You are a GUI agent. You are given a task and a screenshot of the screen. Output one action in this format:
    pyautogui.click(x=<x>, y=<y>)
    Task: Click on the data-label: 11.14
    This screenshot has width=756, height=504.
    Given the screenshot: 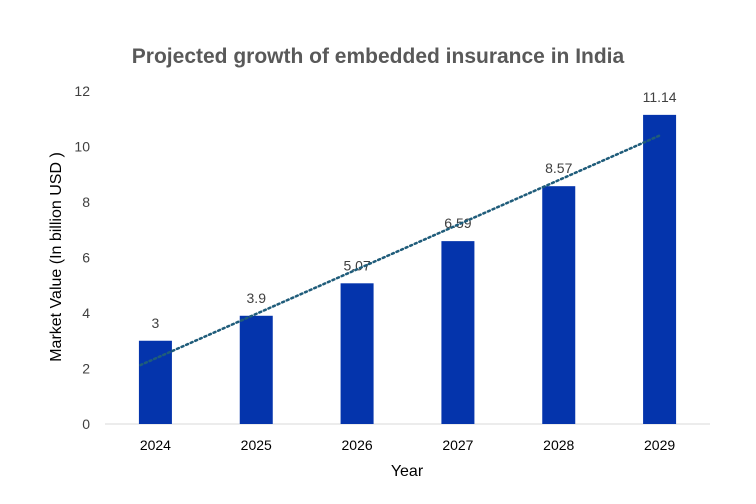 What is the action you would take?
    pyautogui.click(x=660, y=97)
    